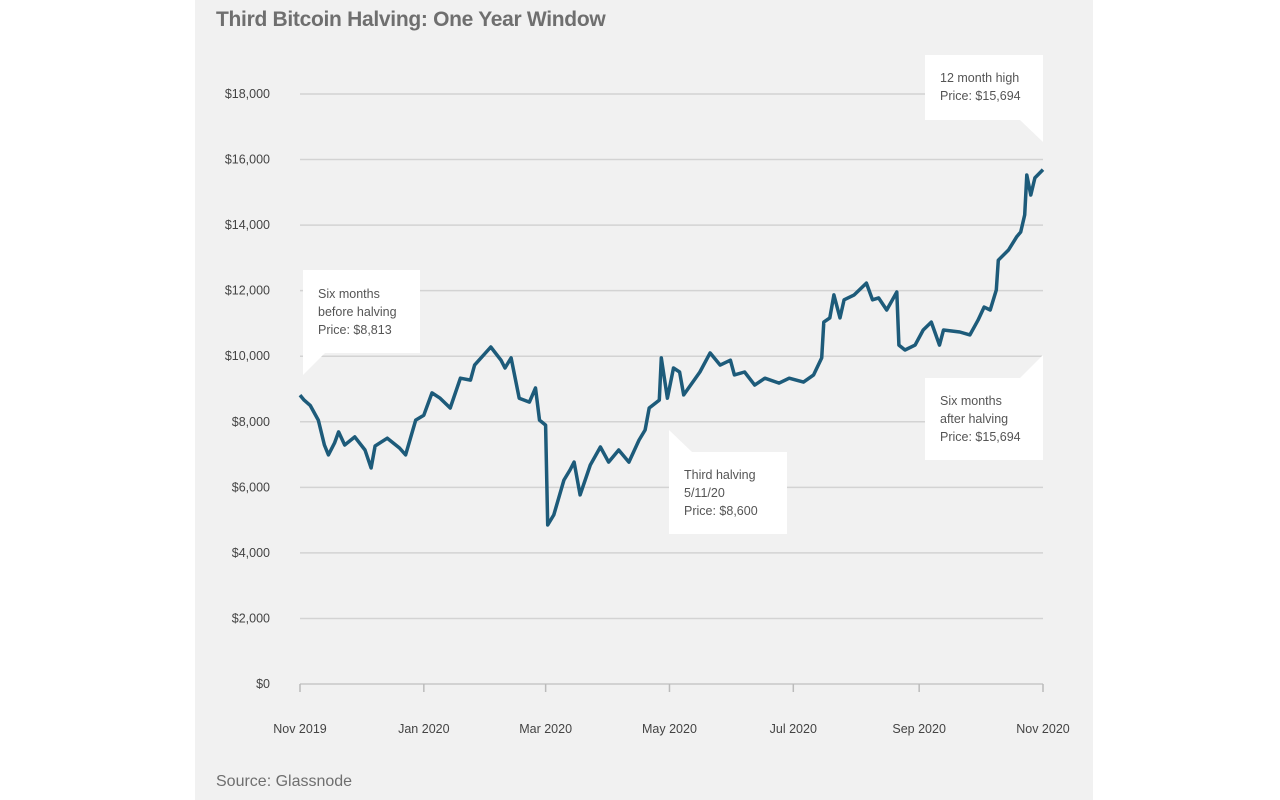 Image resolution: width=1280 pixels, height=800 pixels. Describe the element at coordinates (247, 356) in the screenshot. I see `y-tick-label: $10,000` at that location.